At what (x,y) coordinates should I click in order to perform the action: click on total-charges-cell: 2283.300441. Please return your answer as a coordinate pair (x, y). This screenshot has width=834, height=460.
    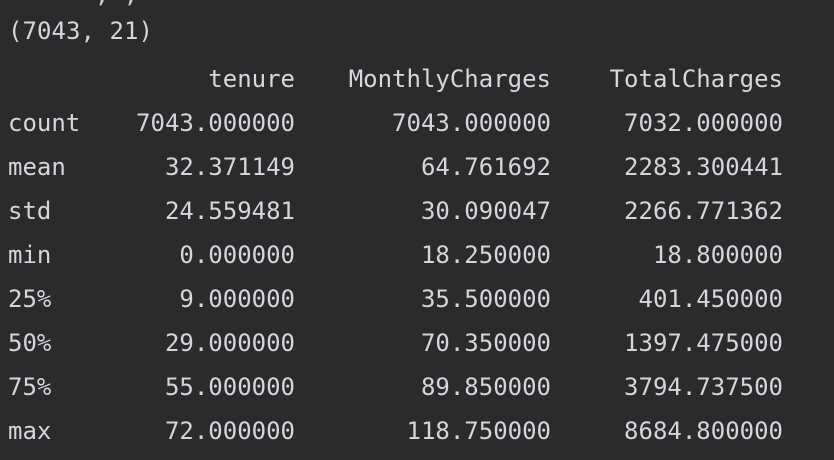
    Looking at the image, I should click on (703, 167).